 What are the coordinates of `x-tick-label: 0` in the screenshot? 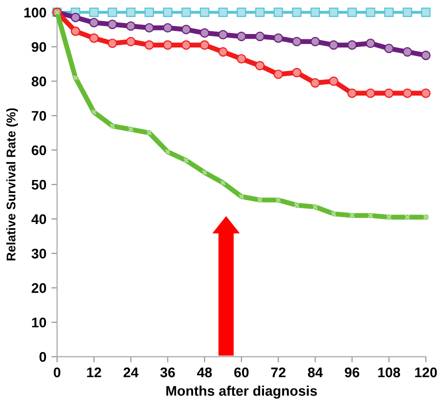 It's located at (57, 372).